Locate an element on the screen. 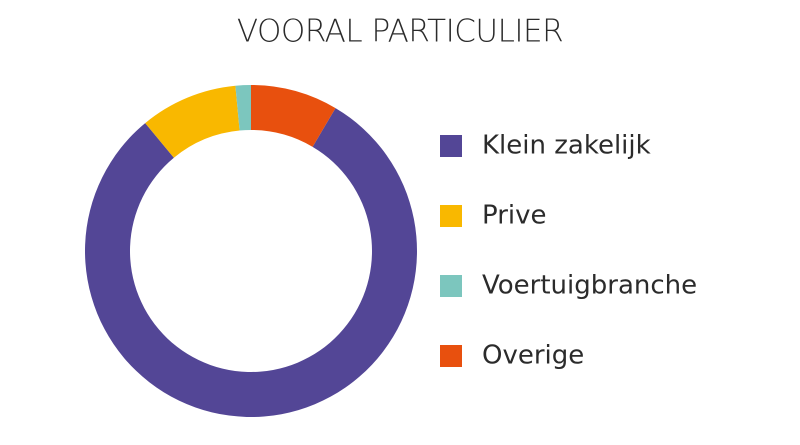 The image size is (800, 445). legend-label: Overige is located at coordinates (533, 356).